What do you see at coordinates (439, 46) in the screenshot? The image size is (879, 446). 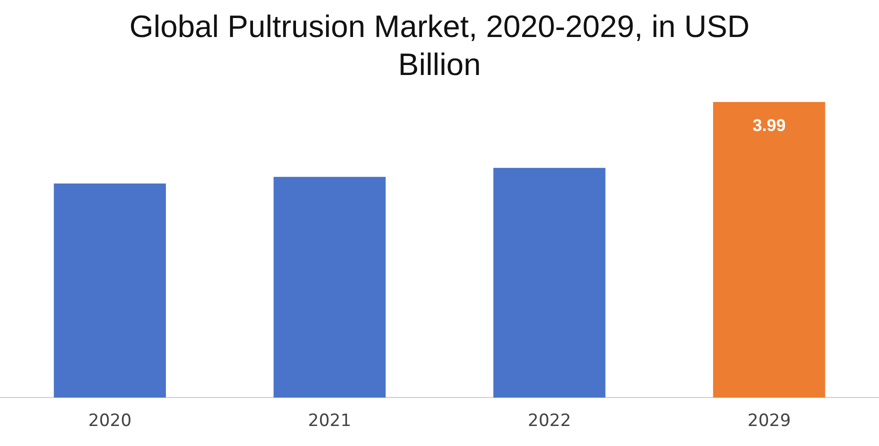 I see `chart-title: Global Pultrusion Market, 2020-2029, in USD Billion` at bounding box center [439, 46].